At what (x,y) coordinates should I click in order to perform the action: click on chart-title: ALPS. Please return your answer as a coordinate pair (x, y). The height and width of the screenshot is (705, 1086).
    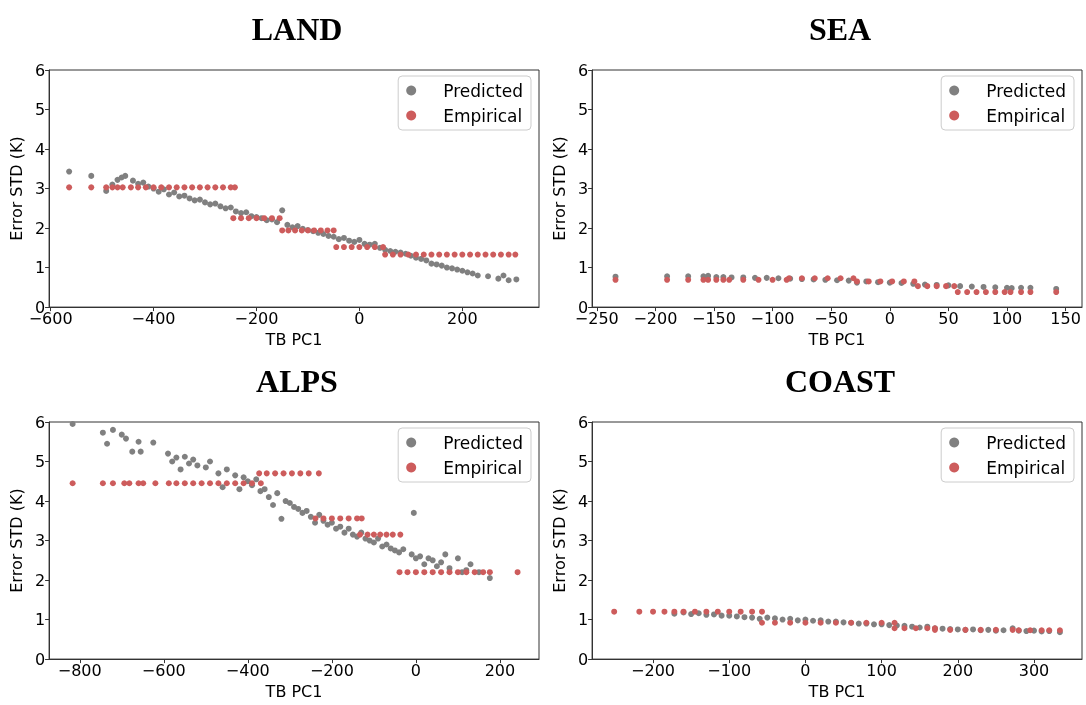
    Looking at the image, I should click on (297, 381).